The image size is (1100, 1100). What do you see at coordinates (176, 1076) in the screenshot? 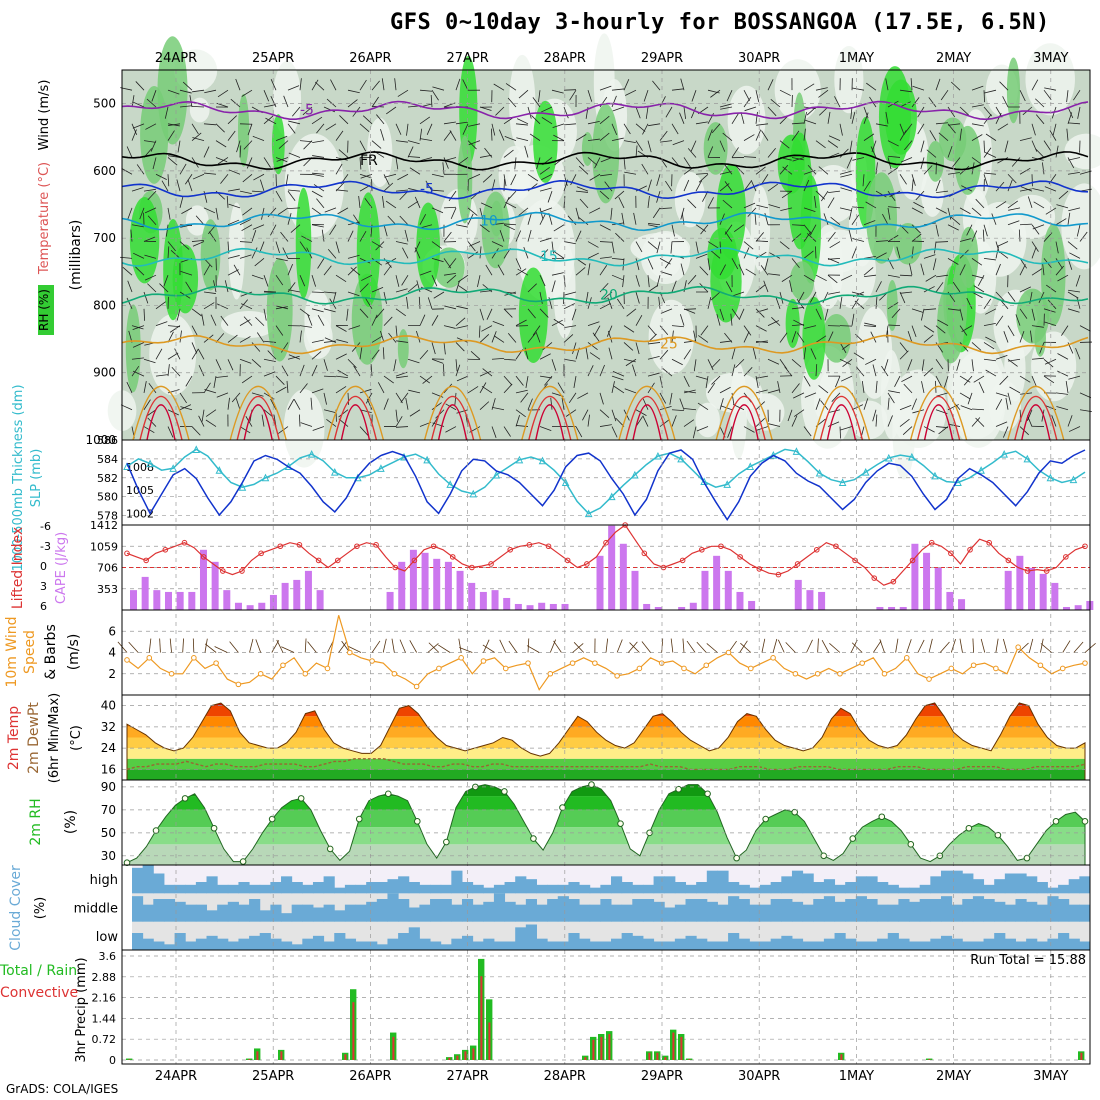
I see `date-label-bottom: 24APR` at bounding box center [176, 1076].